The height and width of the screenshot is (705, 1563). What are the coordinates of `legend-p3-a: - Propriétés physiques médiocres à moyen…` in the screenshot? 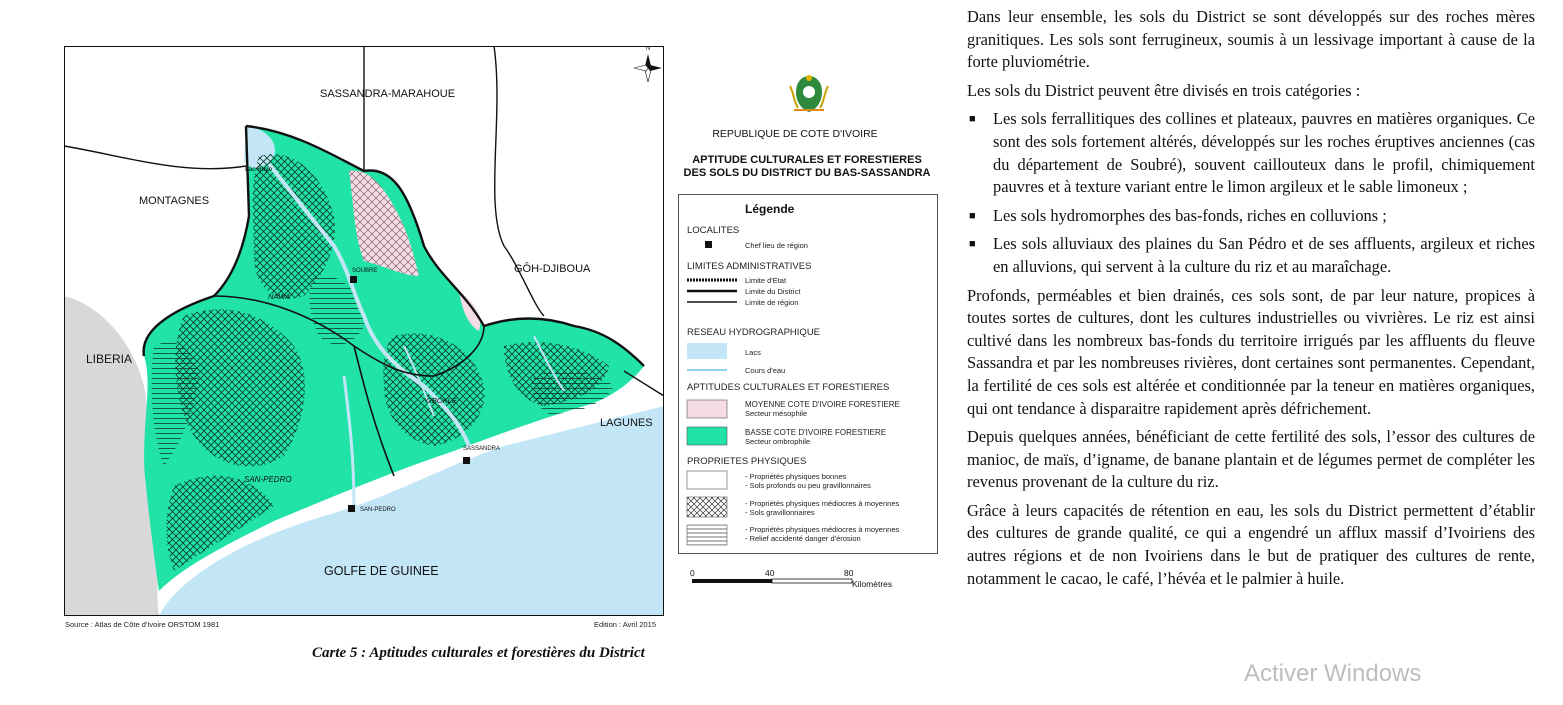 It's located at (822, 529).